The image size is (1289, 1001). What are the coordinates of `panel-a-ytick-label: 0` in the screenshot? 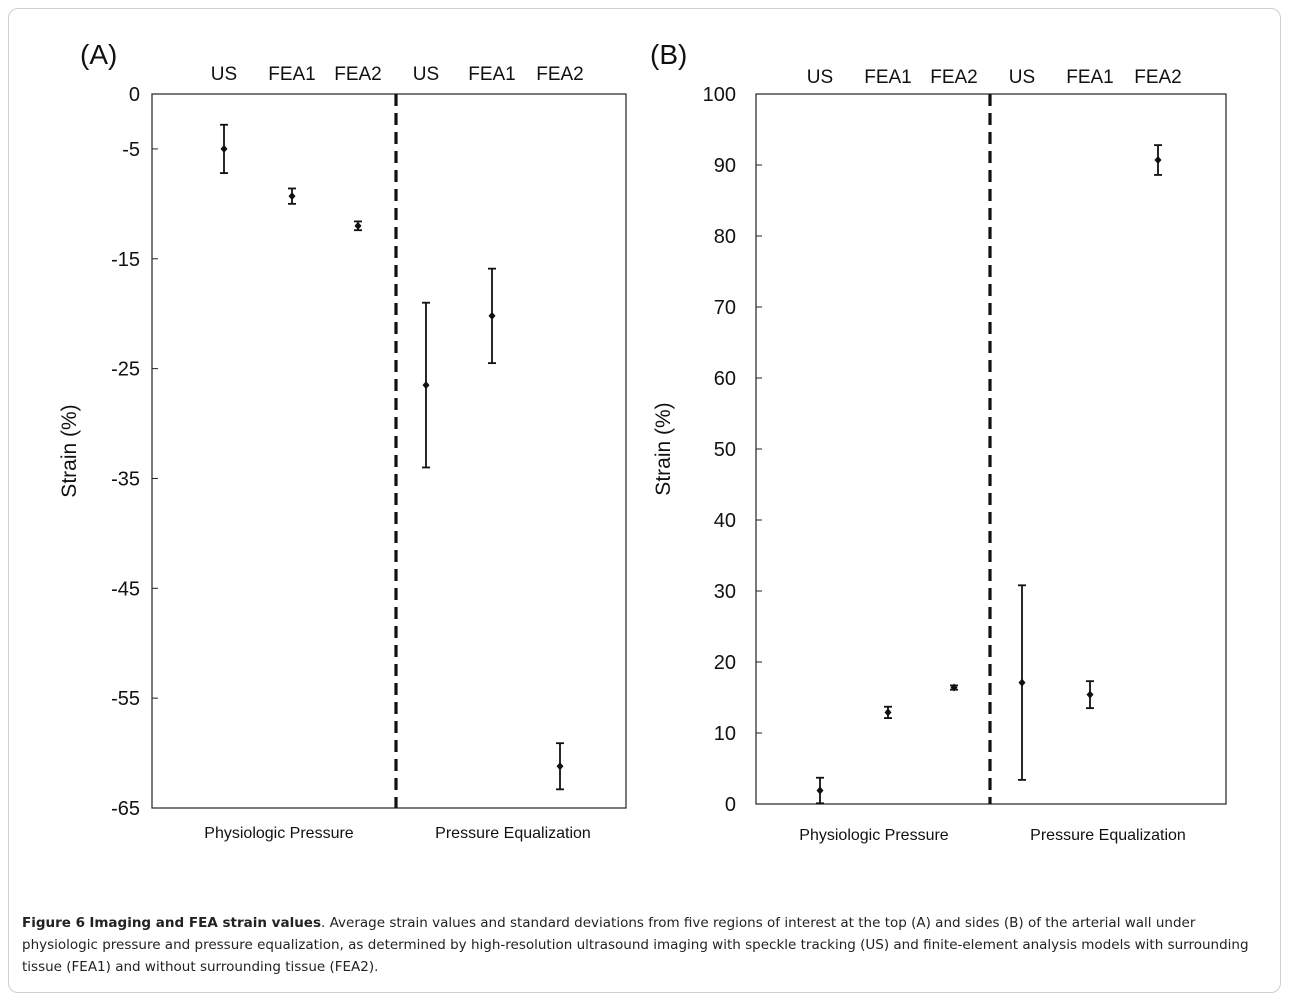 It's located at (134, 95).